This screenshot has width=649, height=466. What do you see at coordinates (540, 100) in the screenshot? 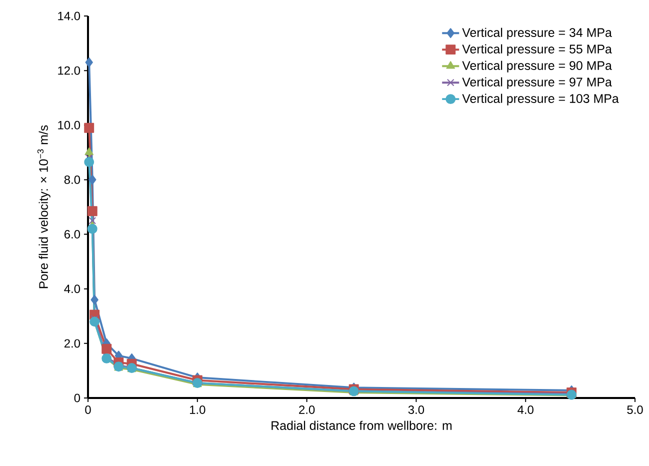
I see `legend-label: Vertical pressure = 103 MPa` at bounding box center [540, 100].